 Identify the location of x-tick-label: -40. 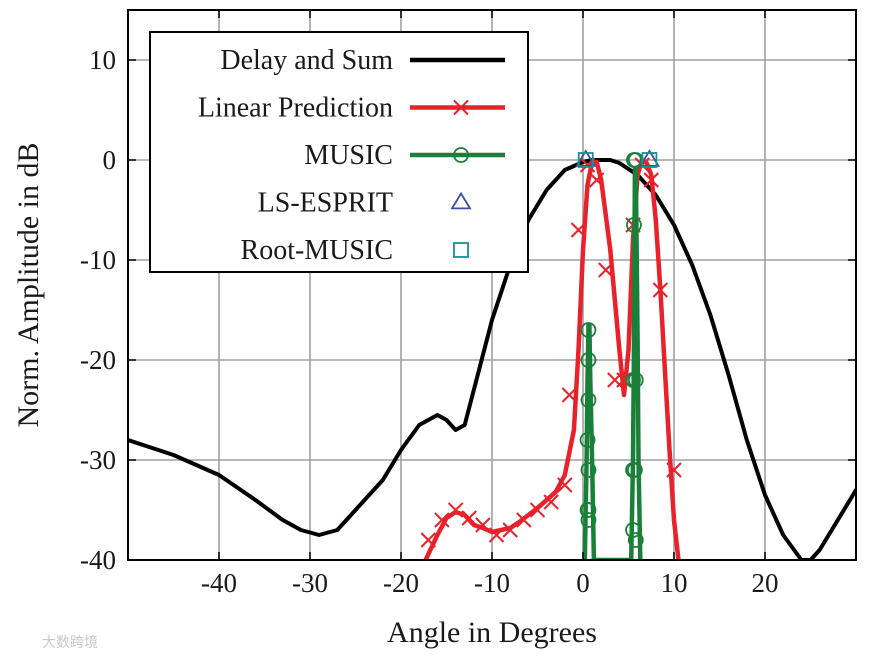
(219, 583).